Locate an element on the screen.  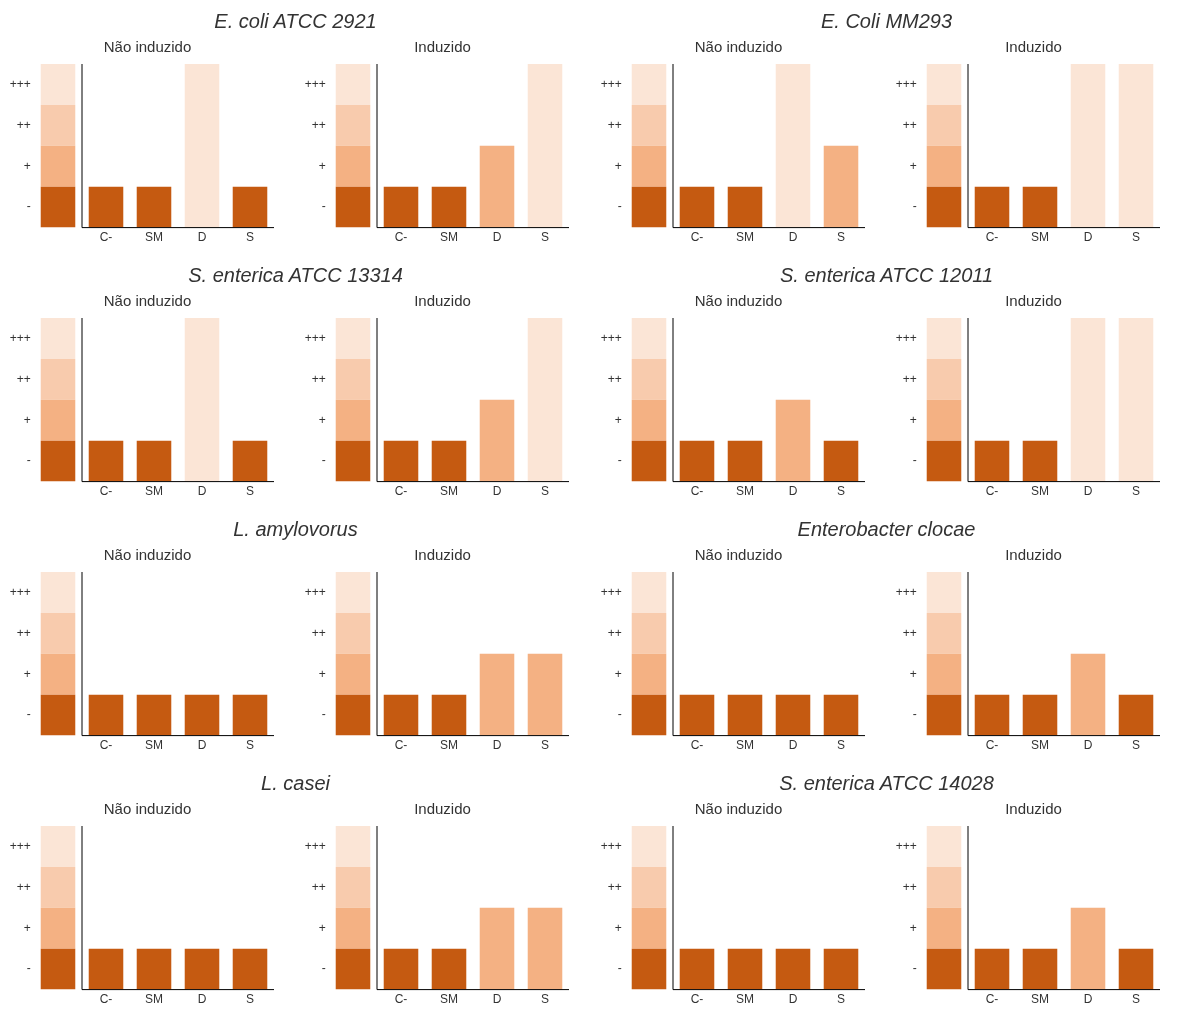
chart-title: E. coli ATCC 2921 is located at coordinates (295, 21).